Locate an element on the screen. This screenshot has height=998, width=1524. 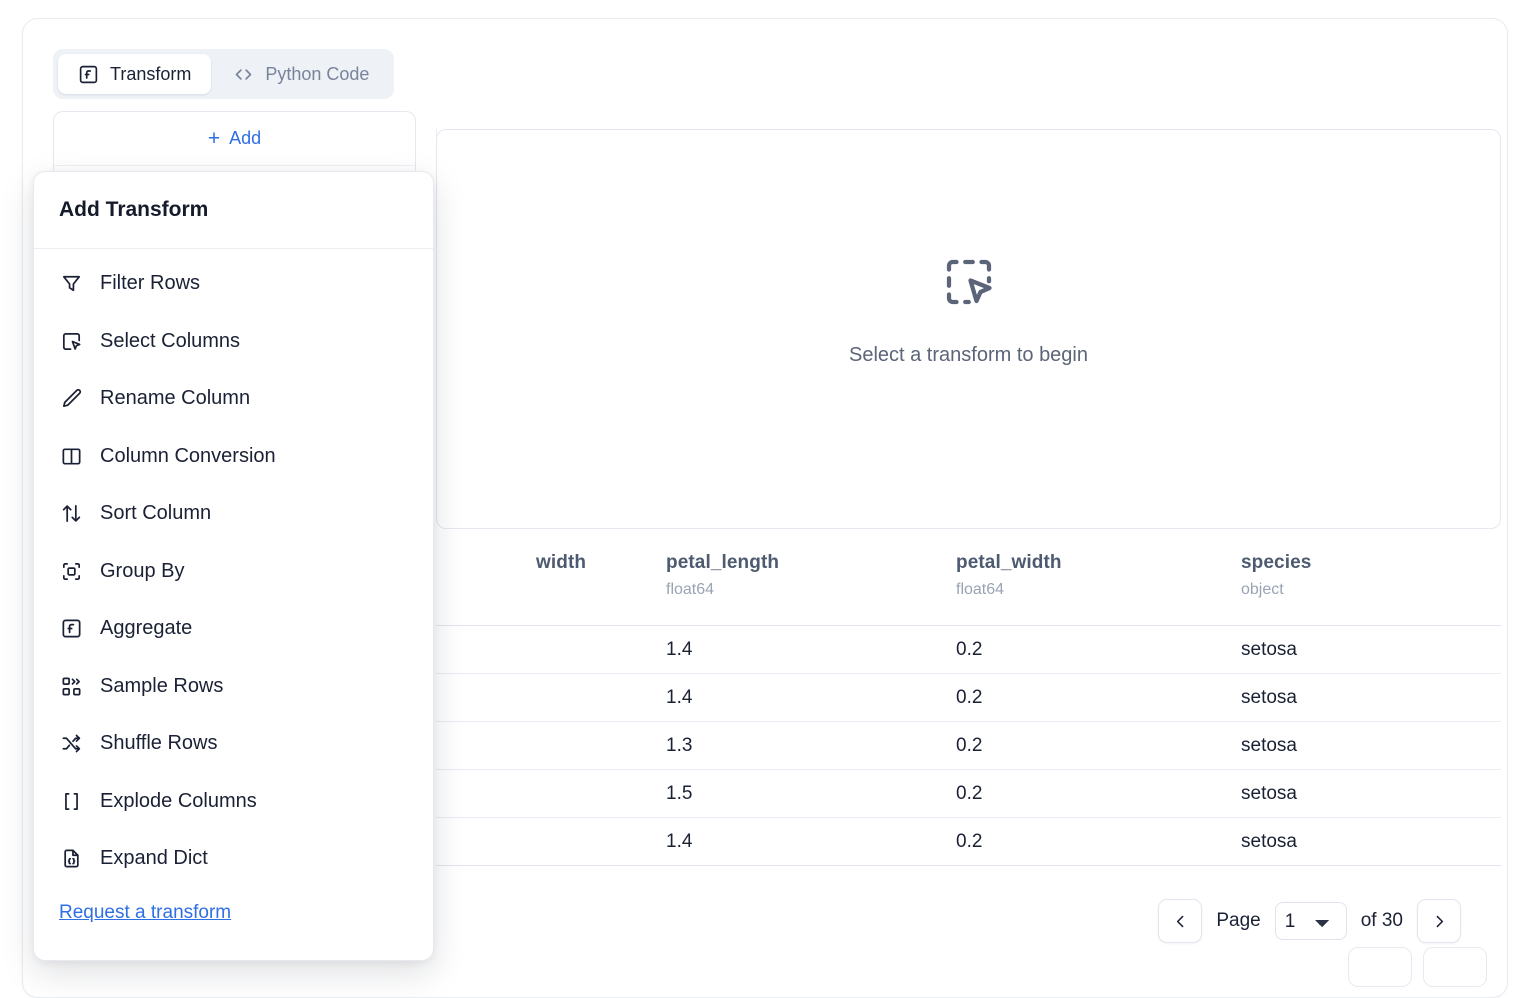
chevron-left-icon is located at coordinates (1180, 921).